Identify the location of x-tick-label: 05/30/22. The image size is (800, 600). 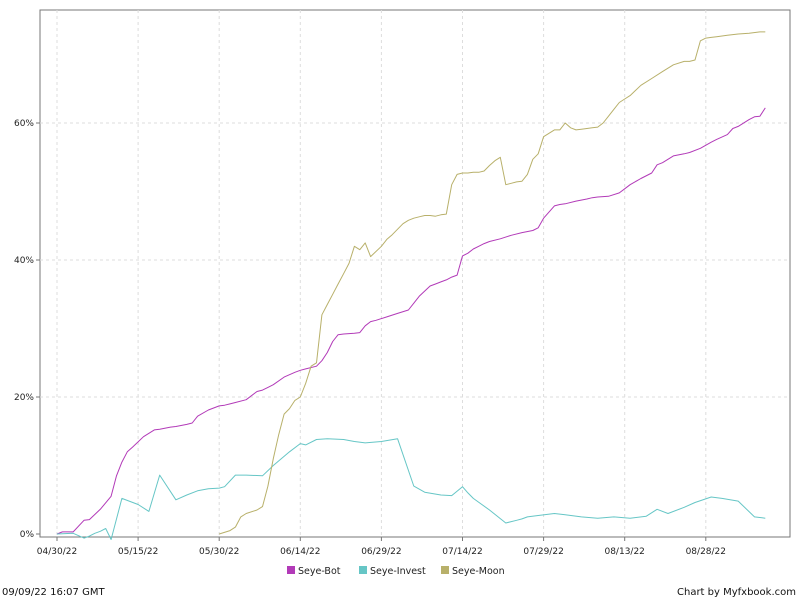
(219, 552).